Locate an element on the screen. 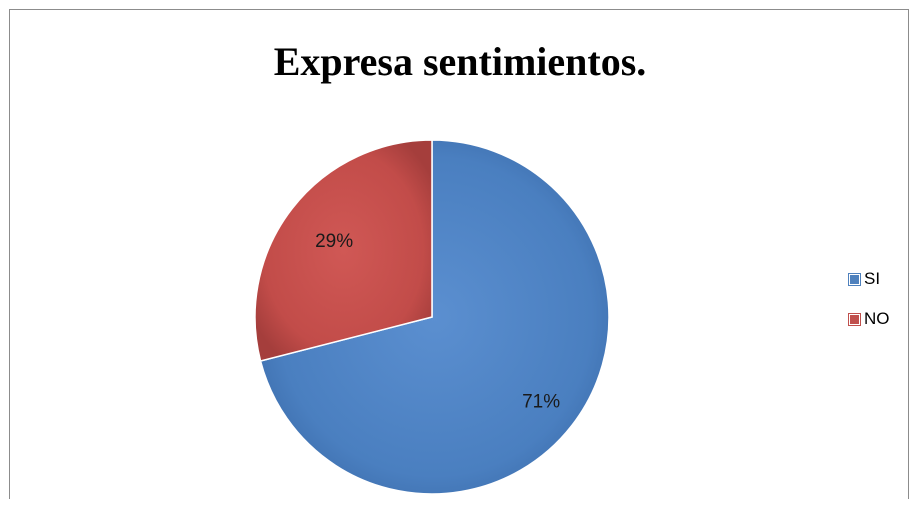 This screenshot has width=920, height=505. pie-slice-no is located at coordinates (343, 250).